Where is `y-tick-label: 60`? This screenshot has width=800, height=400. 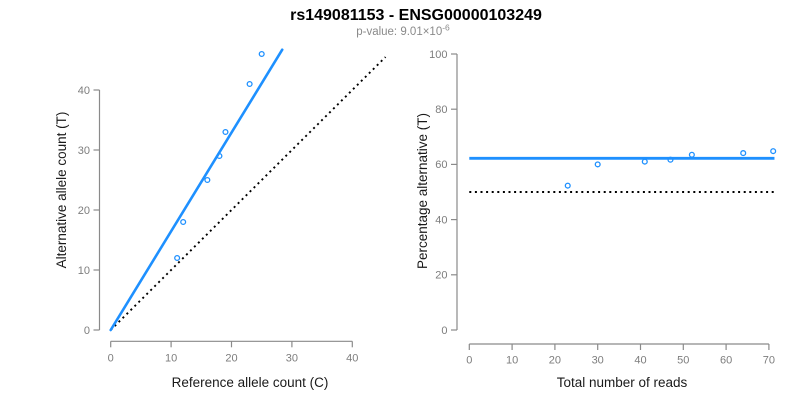
y-tick-label: 60 is located at coordinates (441, 165).